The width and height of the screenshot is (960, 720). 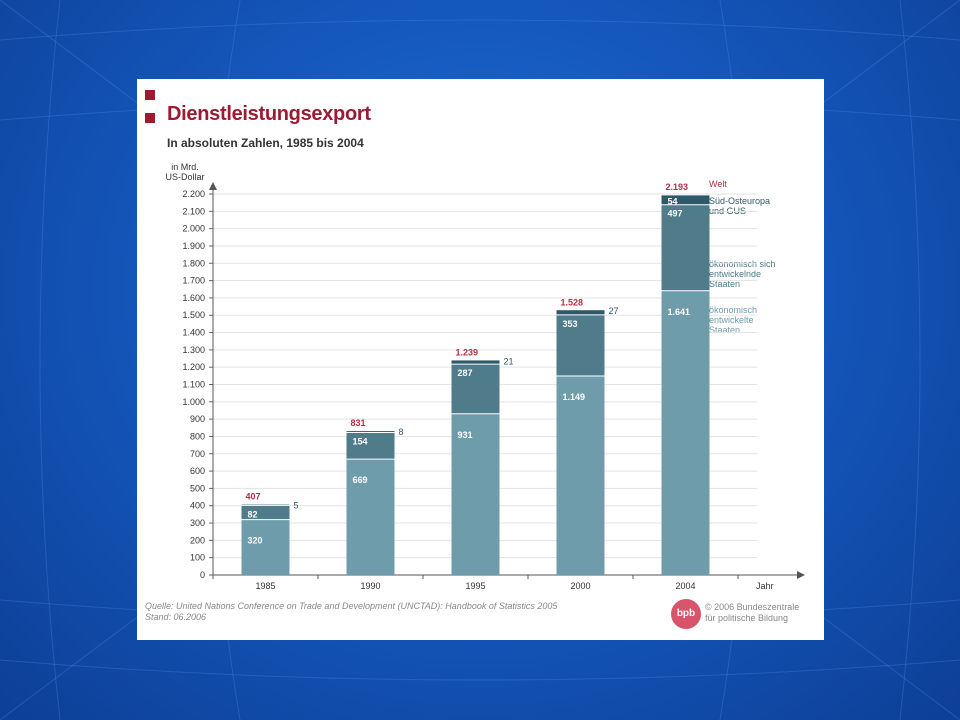 I want to click on credit-line2: für politische Bildung, so click(x=747, y=618).